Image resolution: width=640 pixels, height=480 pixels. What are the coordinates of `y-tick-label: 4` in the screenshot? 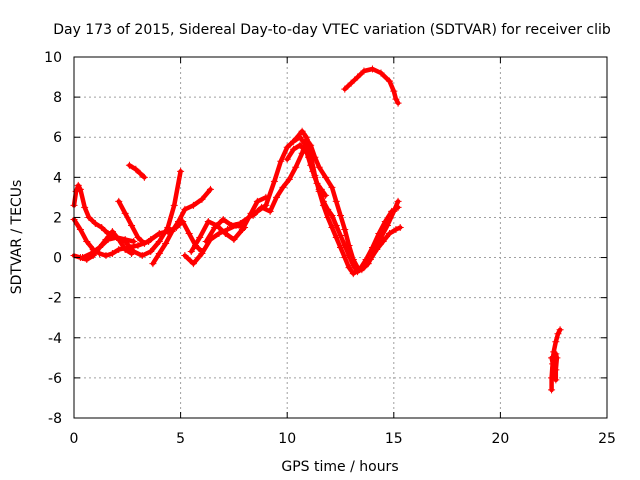 It's located at (57, 178).